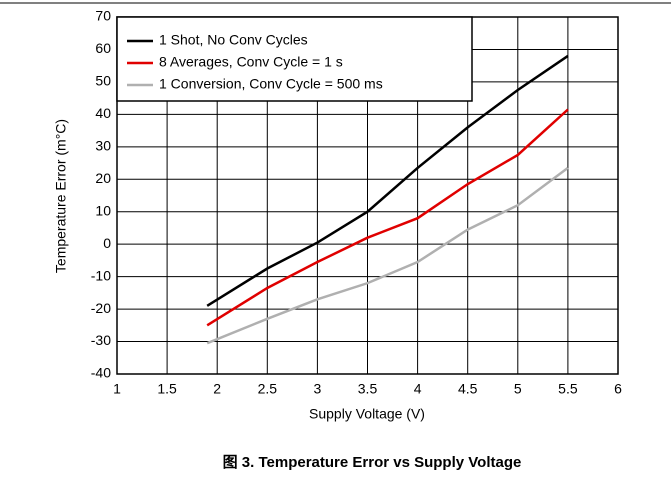  What do you see at coordinates (101, 373) in the screenshot?
I see `y-tick-label: -40` at bounding box center [101, 373].